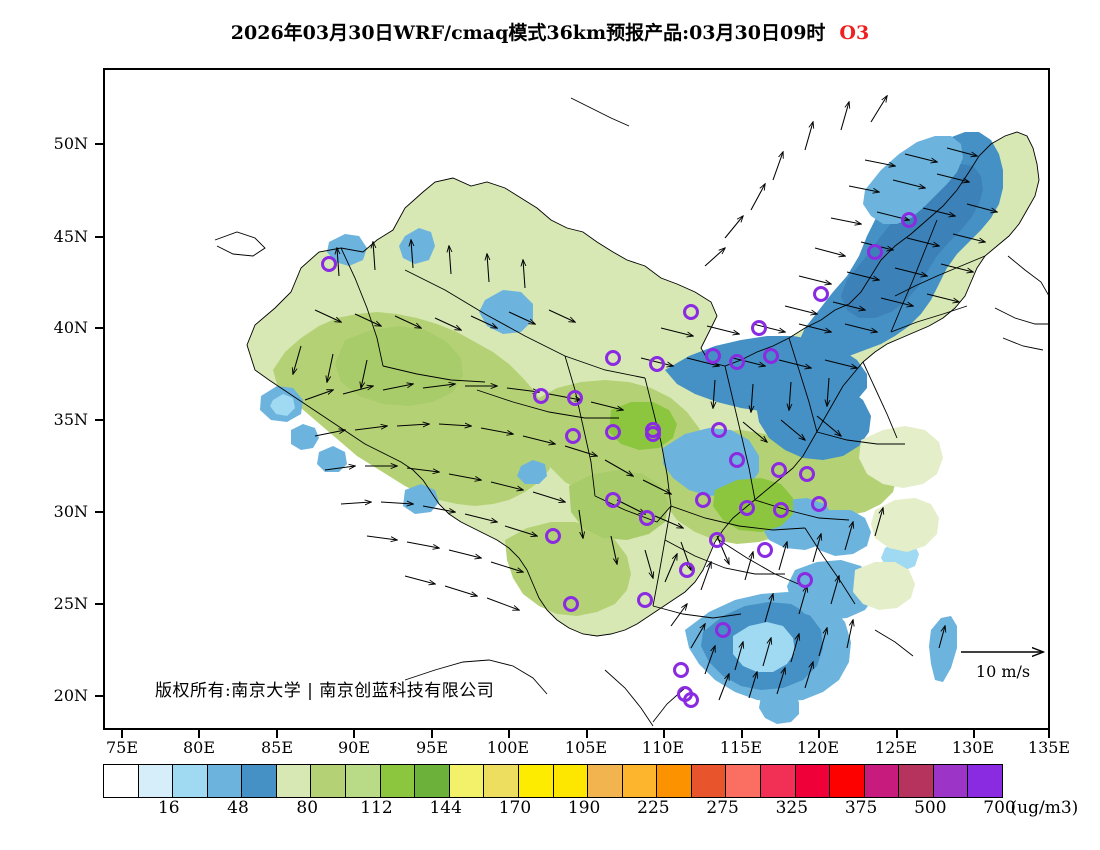  I want to click on colorbar-tick-label: 80, so click(307, 808).